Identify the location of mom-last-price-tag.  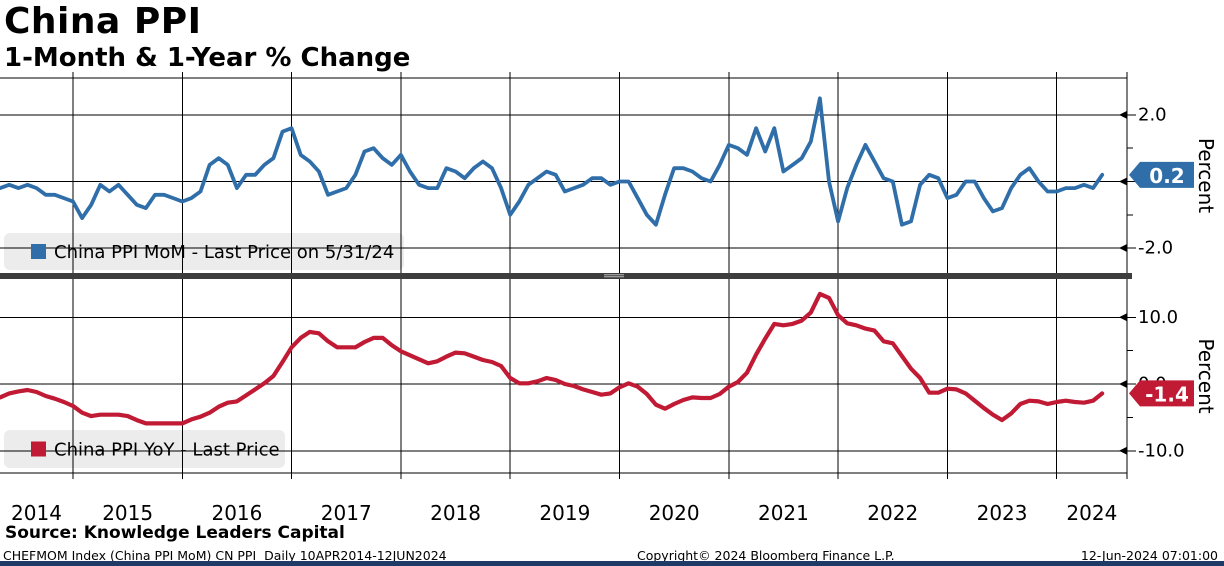
(1161, 174).